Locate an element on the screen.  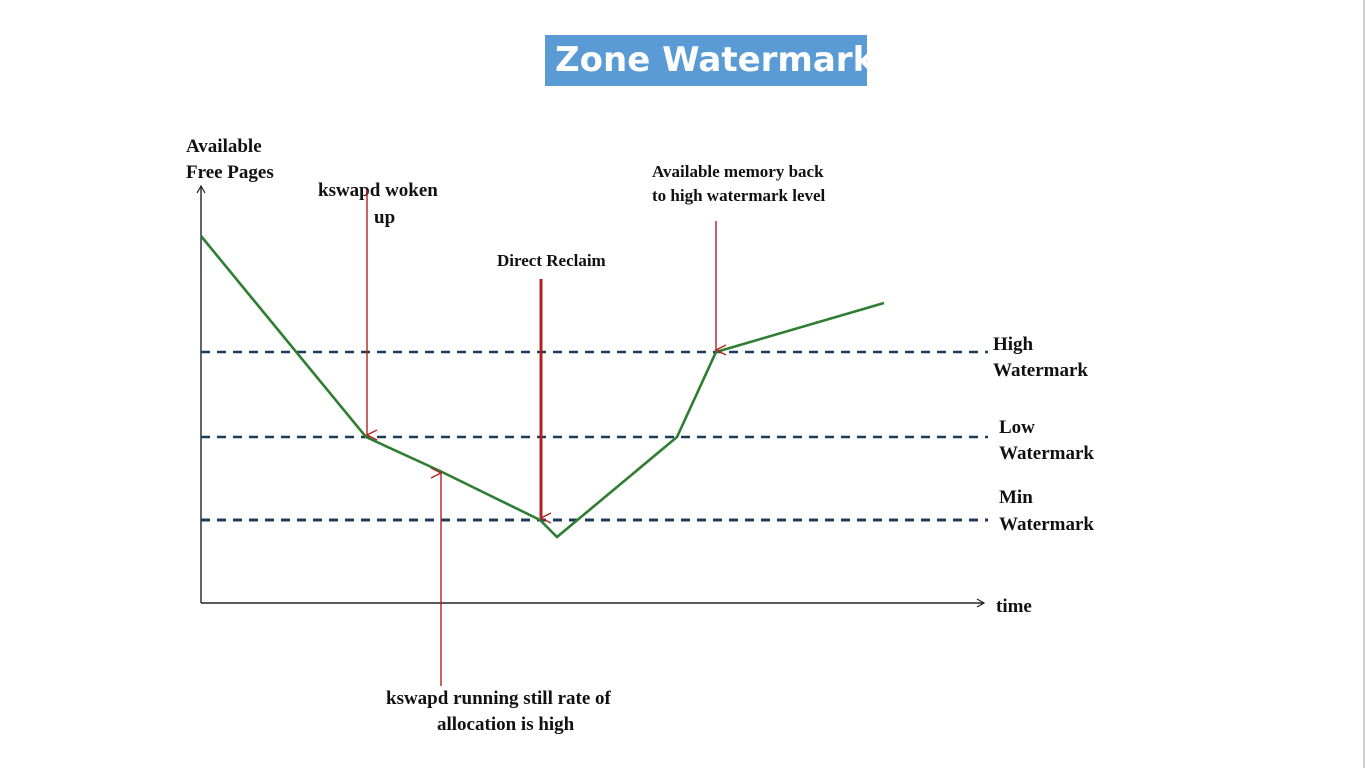
slide-title: Zone Watermark is located at coordinates (710, 60).